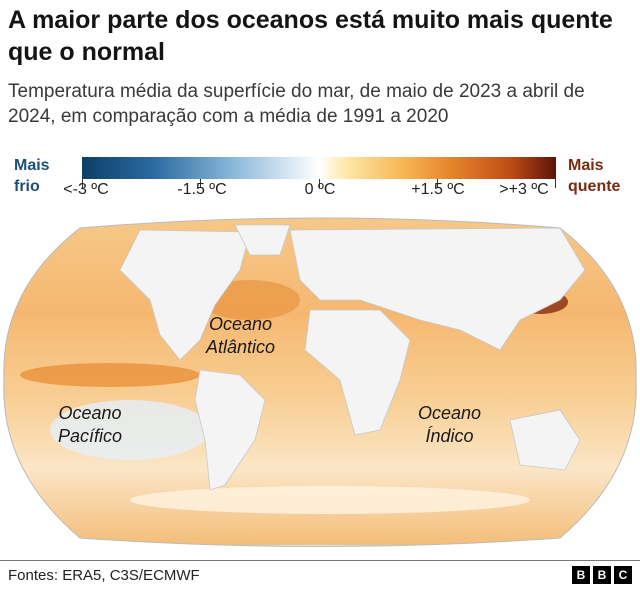 The image size is (640, 590). What do you see at coordinates (357, 372) in the screenshot?
I see `africa` at bounding box center [357, 372].